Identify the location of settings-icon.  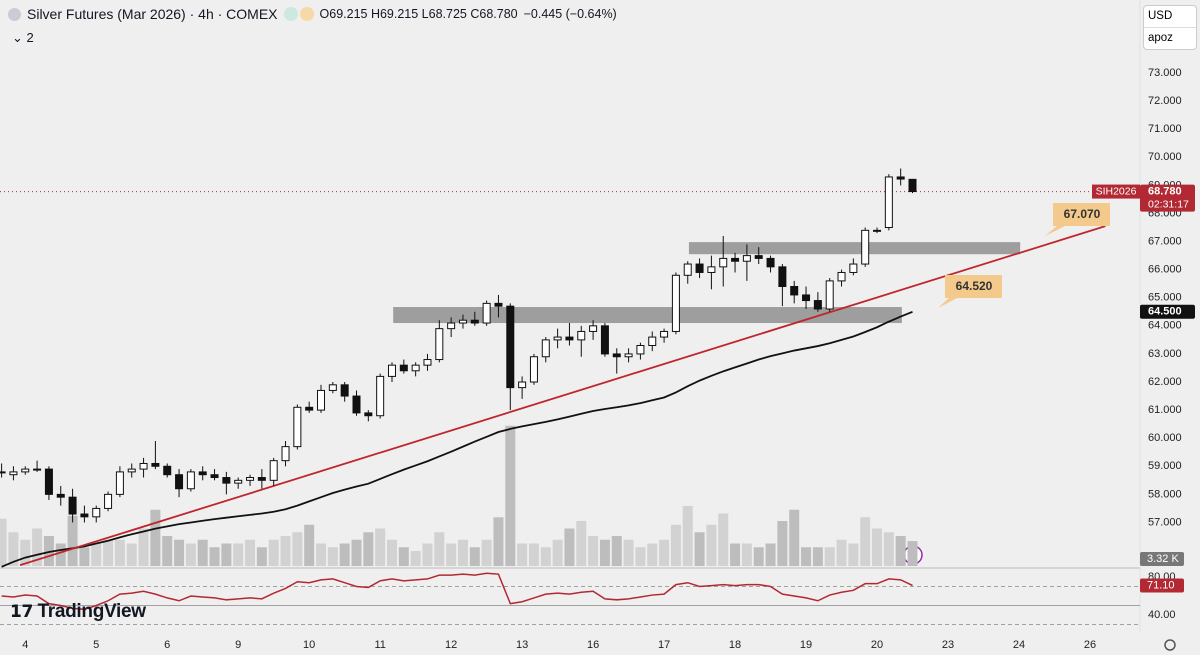
(1170, 645).